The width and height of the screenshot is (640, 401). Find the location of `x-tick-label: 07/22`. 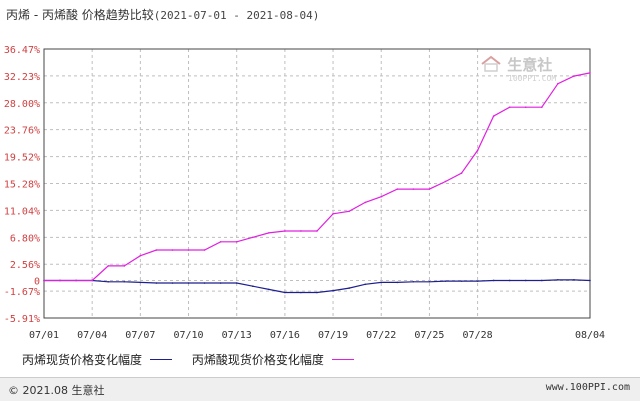

x-tick-label: 07/22 is located at coordinates (381, 335).